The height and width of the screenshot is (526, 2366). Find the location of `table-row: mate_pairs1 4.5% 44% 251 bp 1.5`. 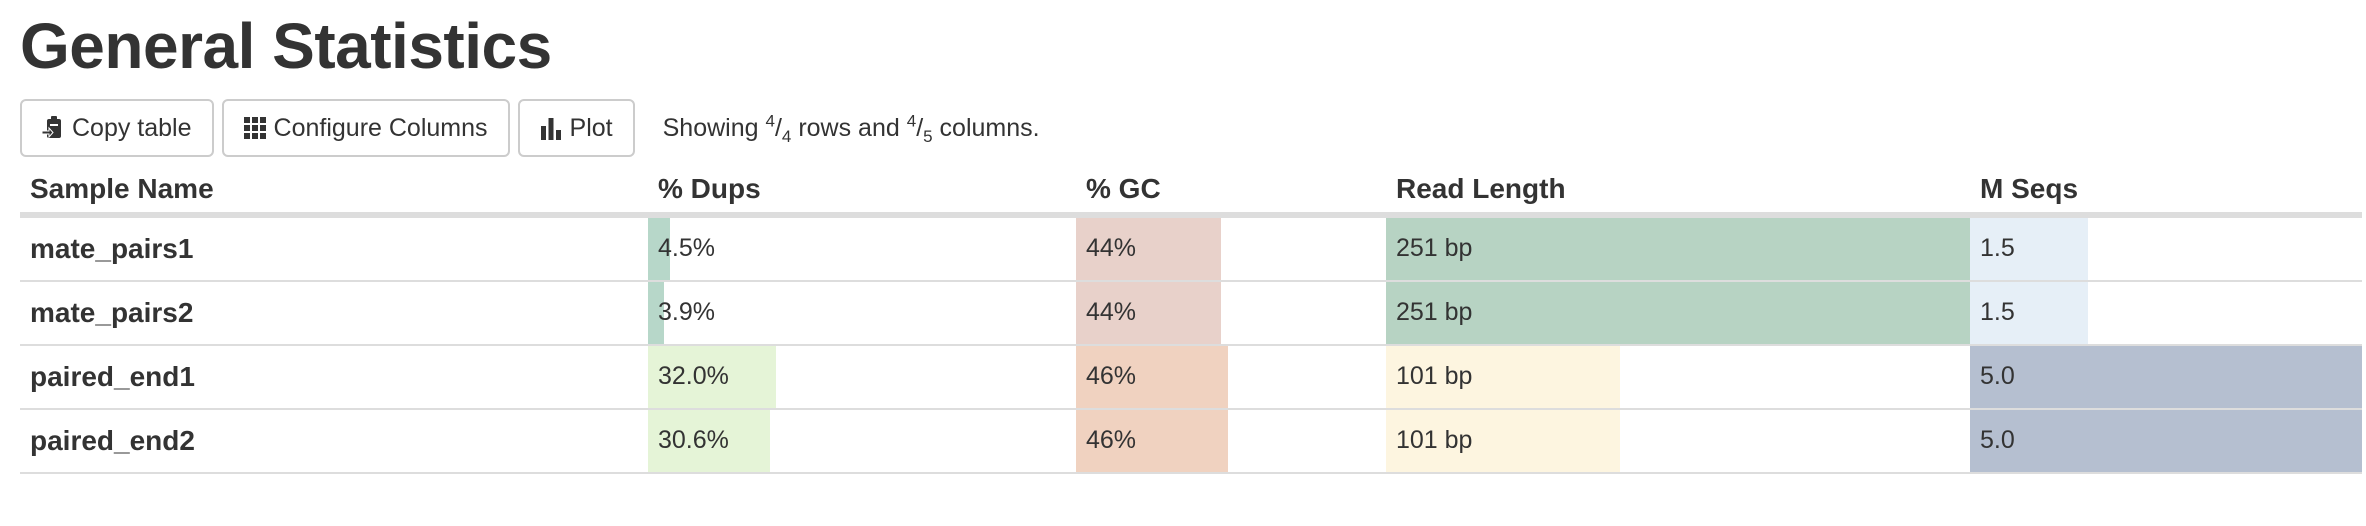

table-row: mate_pairs1 4.5% 44% 251 bp 1.5 is located at coordinates (1191, 250).